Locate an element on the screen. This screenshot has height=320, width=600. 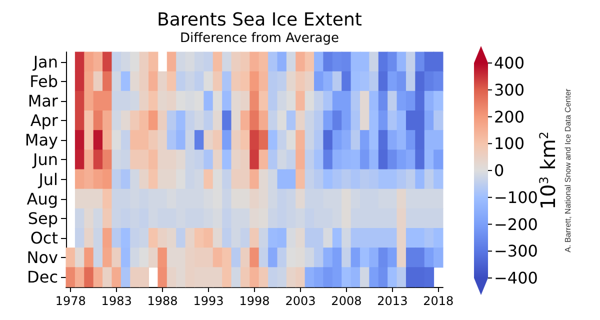
y-tick-label: Sep is located at coordinates (43, 218).